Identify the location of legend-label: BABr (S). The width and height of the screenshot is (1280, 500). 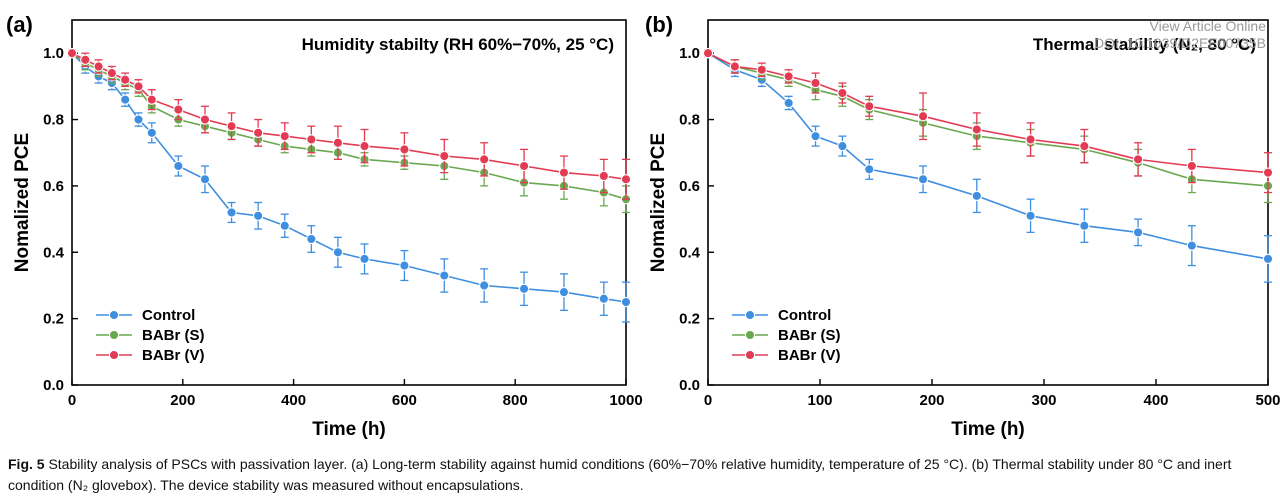
(809, 335).